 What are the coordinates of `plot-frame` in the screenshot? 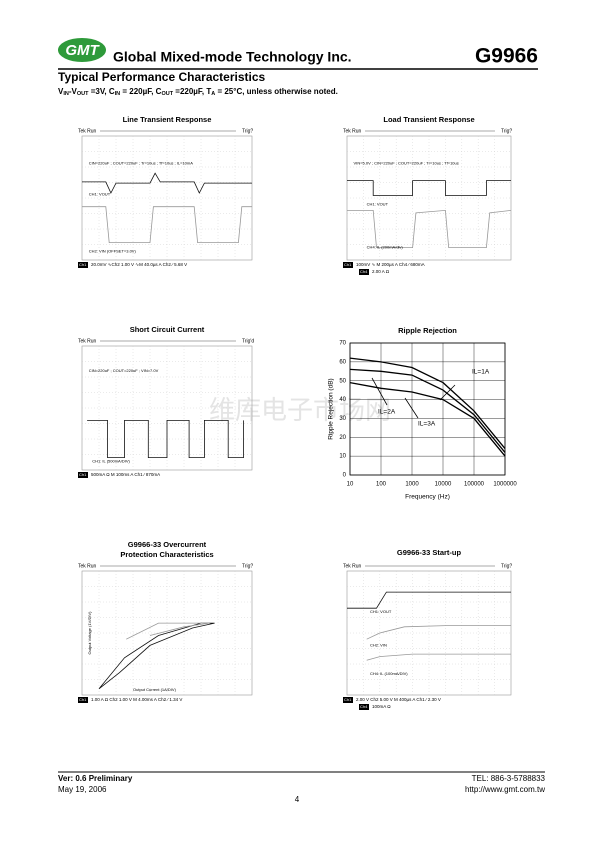 It's located at (427, 409).